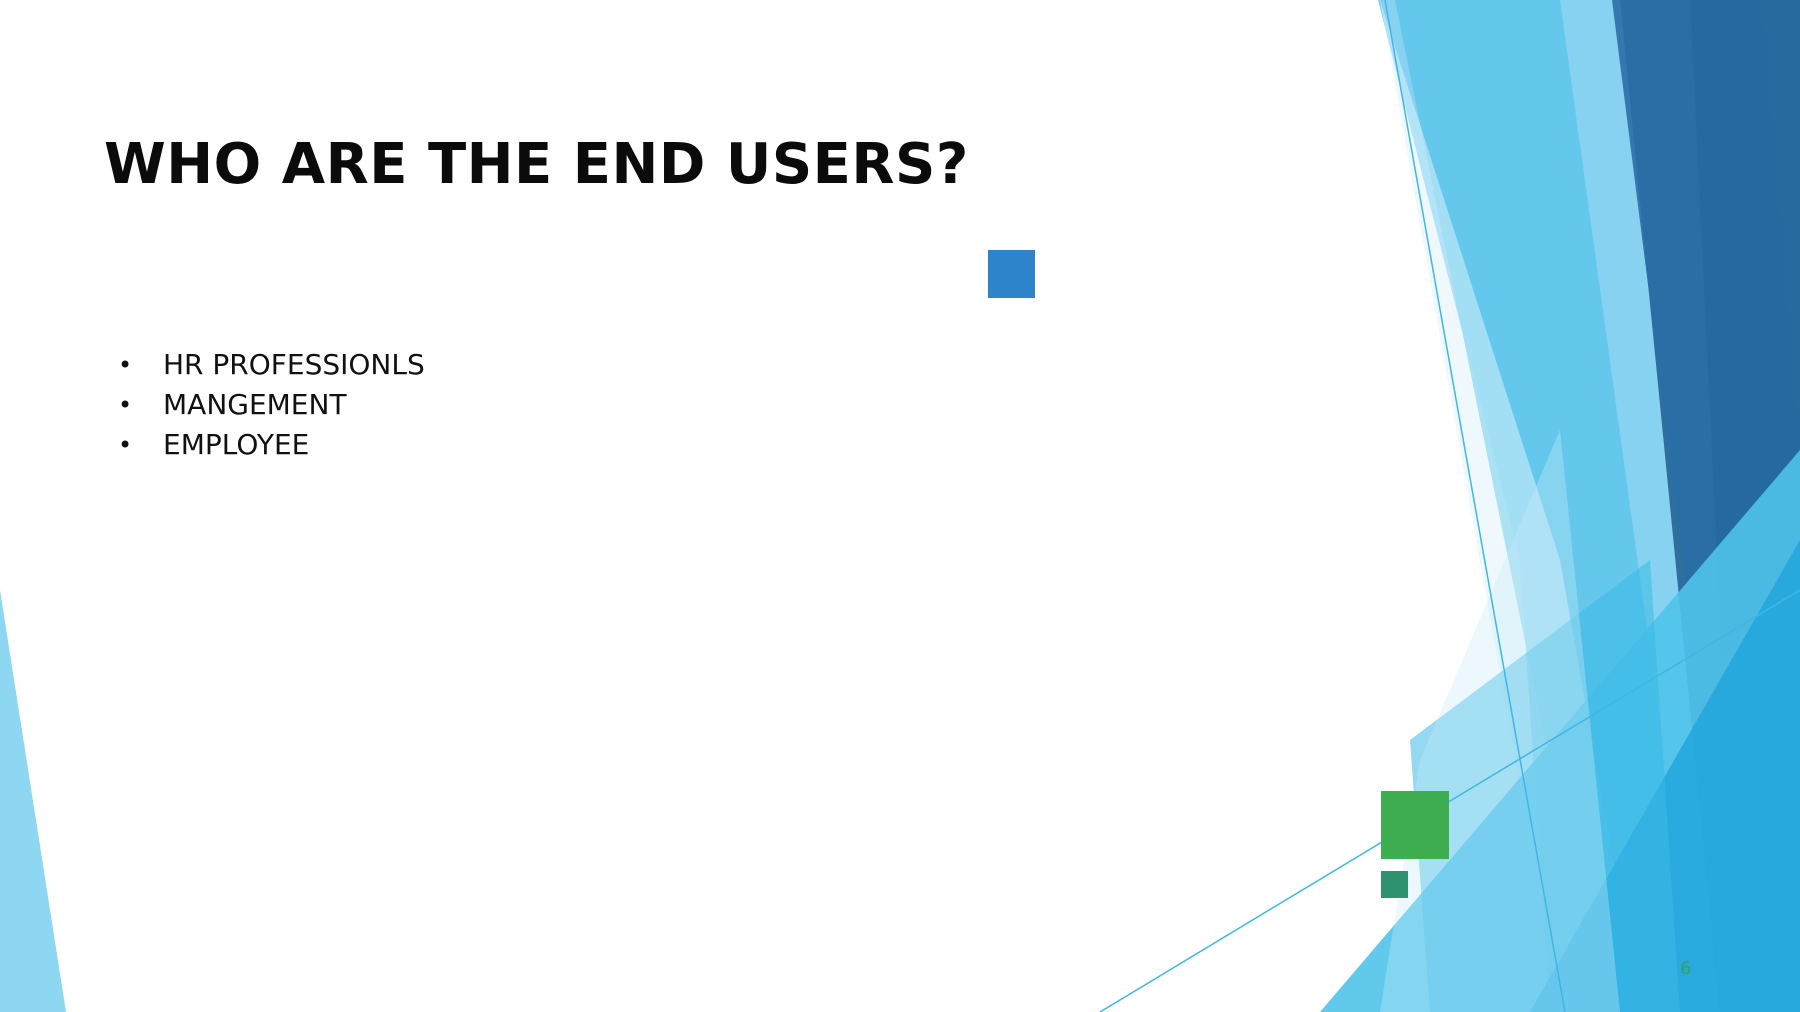 The image size is (1800, 1012). What do you see at coordinates (1415, 825) in the screenshot?
I see `green-square-decoration` at bounding box center [1415, 825].